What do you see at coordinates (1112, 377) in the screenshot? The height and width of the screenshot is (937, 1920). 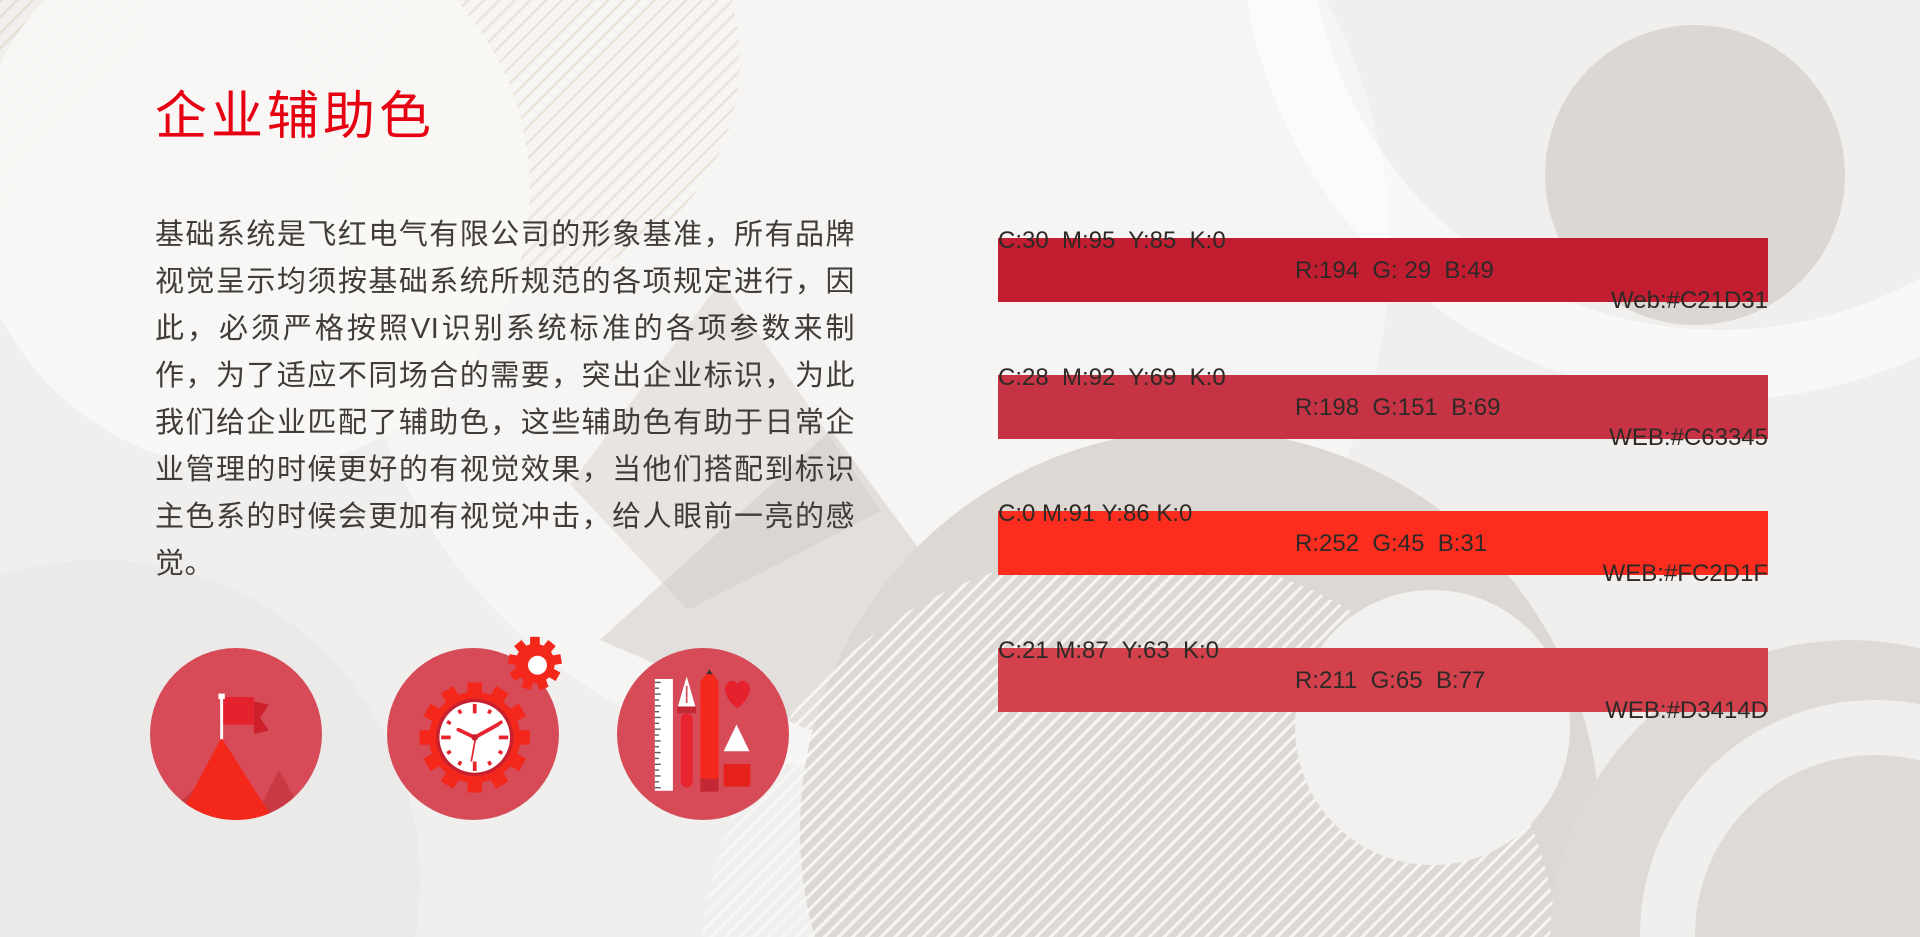 I see `cmyk-value: C:28 M:92 Y:69 K:0` at bounding box center [1112, 377].